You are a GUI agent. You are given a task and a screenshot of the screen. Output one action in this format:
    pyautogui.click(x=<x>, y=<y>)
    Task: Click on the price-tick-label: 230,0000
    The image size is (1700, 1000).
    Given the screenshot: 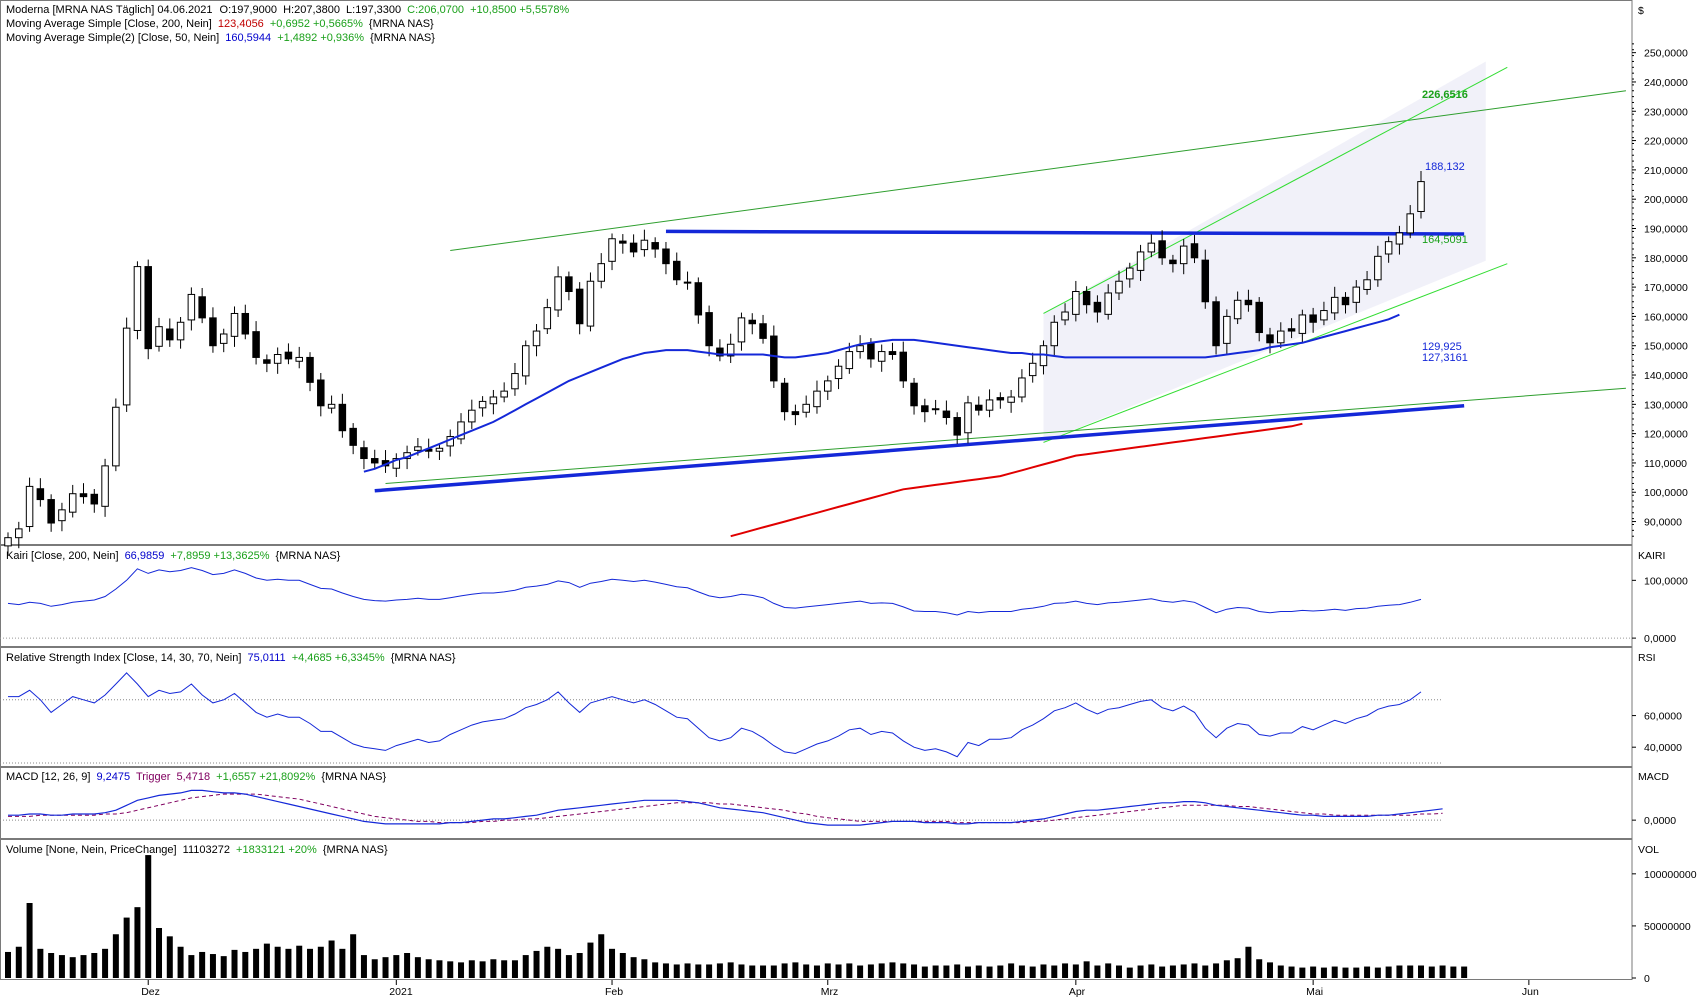 What is the action you would take?
    pyautogui.click(x=1666, y=112)
    